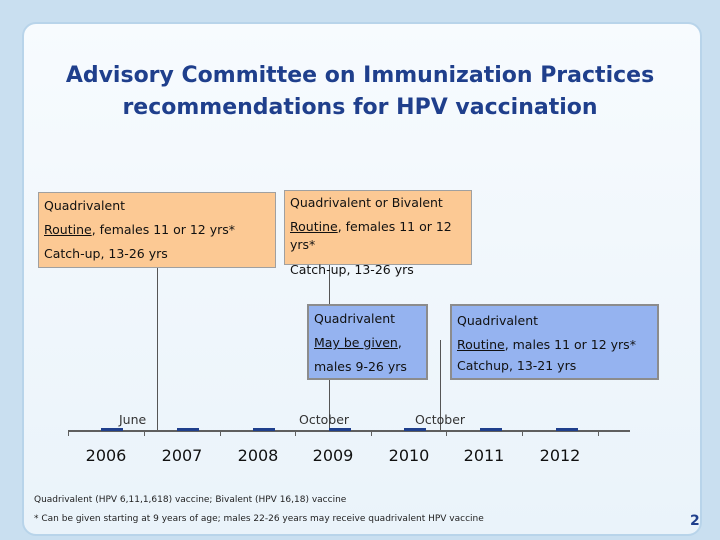  What do you see at coordinates (498, 320) in the screenshot?
I see `box-2011-heading: Quadrivalent` at bounding box center [498, 320].